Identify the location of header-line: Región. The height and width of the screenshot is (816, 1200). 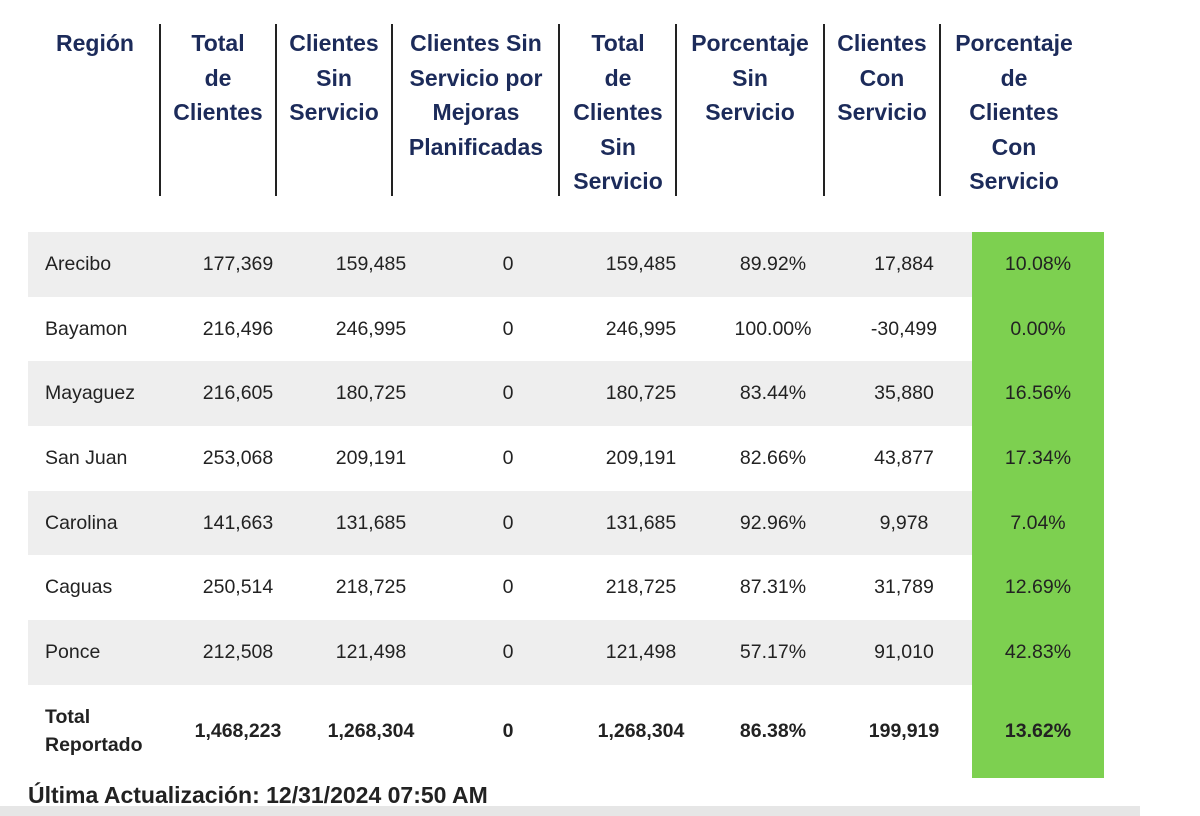
(95, 43).